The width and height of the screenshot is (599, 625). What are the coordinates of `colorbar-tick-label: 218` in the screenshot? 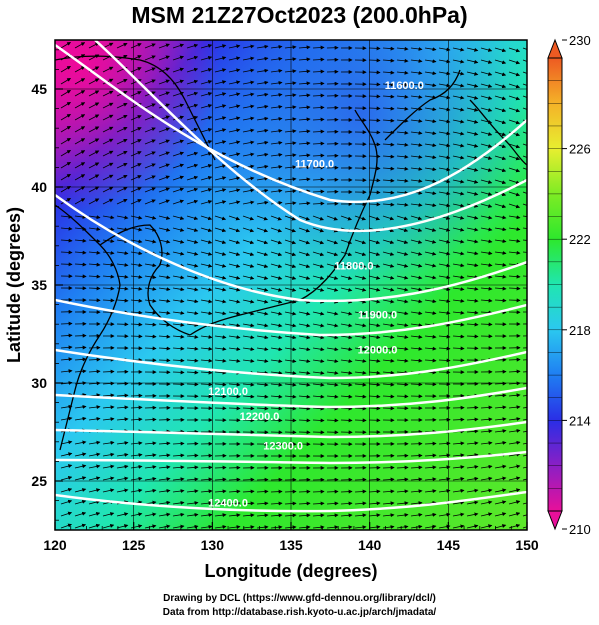 It's located at (580, 330).